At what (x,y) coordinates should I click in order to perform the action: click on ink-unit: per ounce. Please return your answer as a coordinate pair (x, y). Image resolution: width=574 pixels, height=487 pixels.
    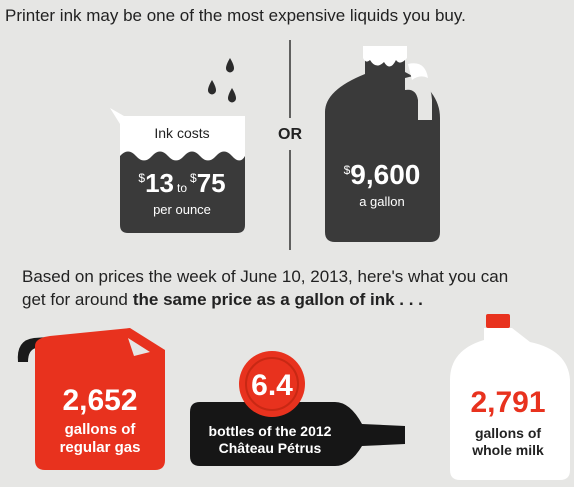
    Looking at the image, I should click on (182, 209).